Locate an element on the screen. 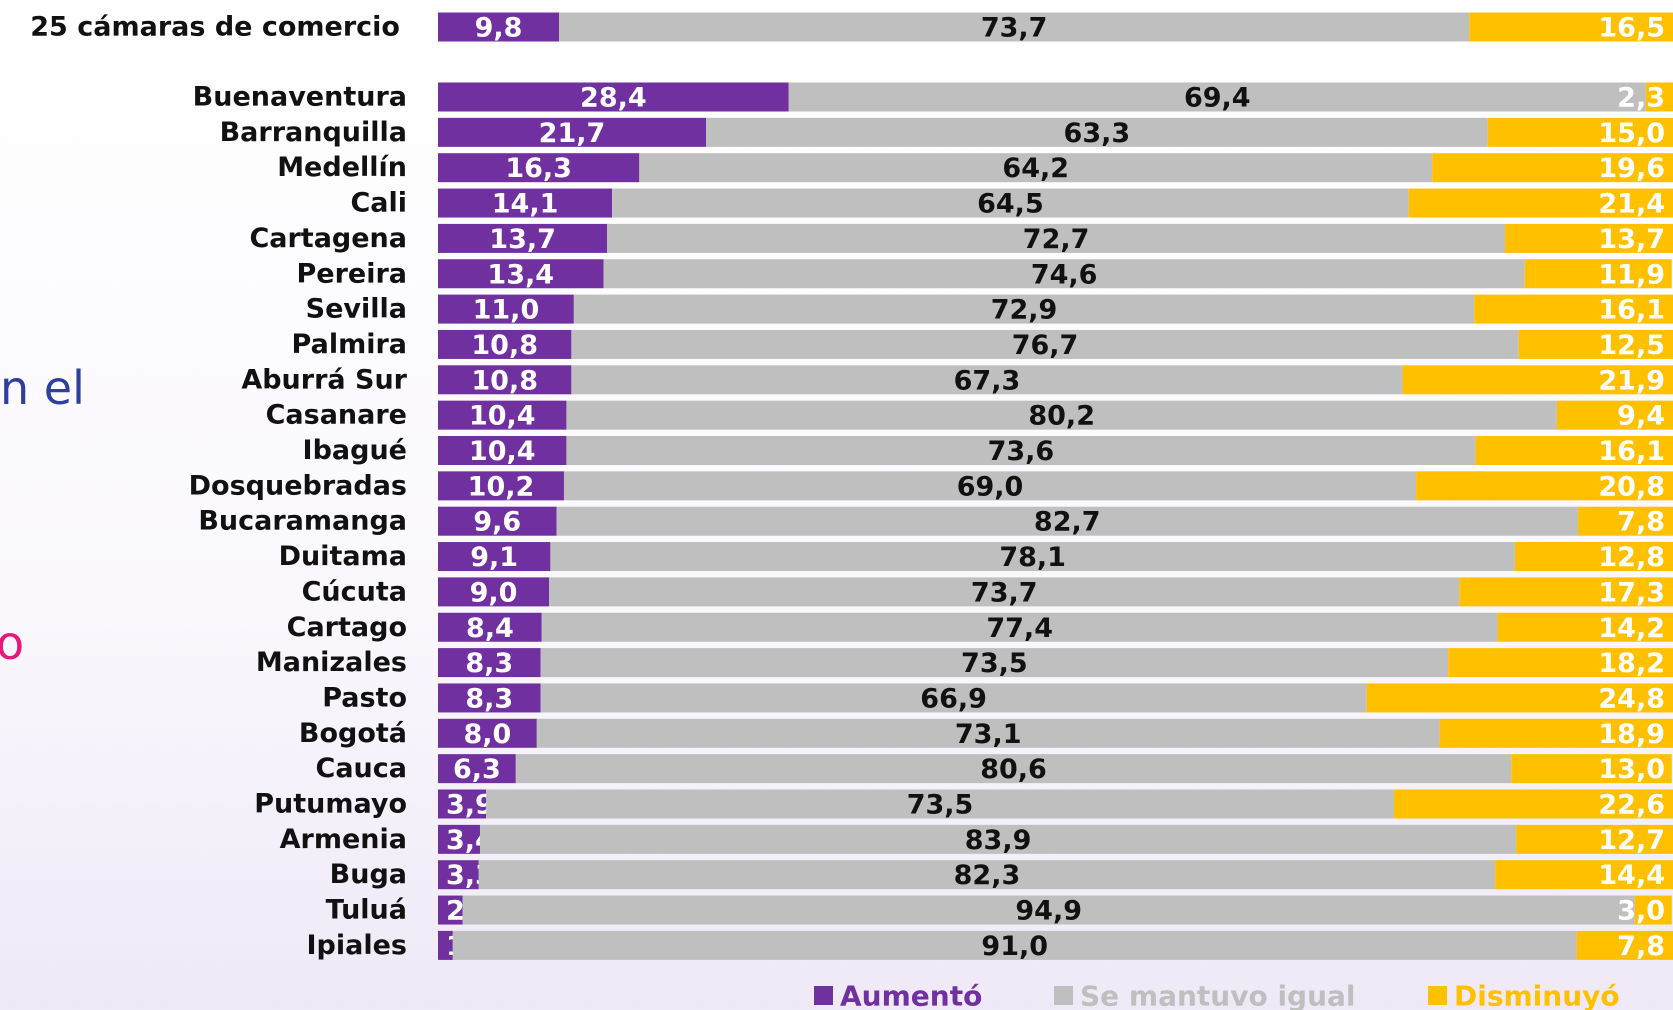  value-label: 77,4 is located at coordinates (1019, 628).